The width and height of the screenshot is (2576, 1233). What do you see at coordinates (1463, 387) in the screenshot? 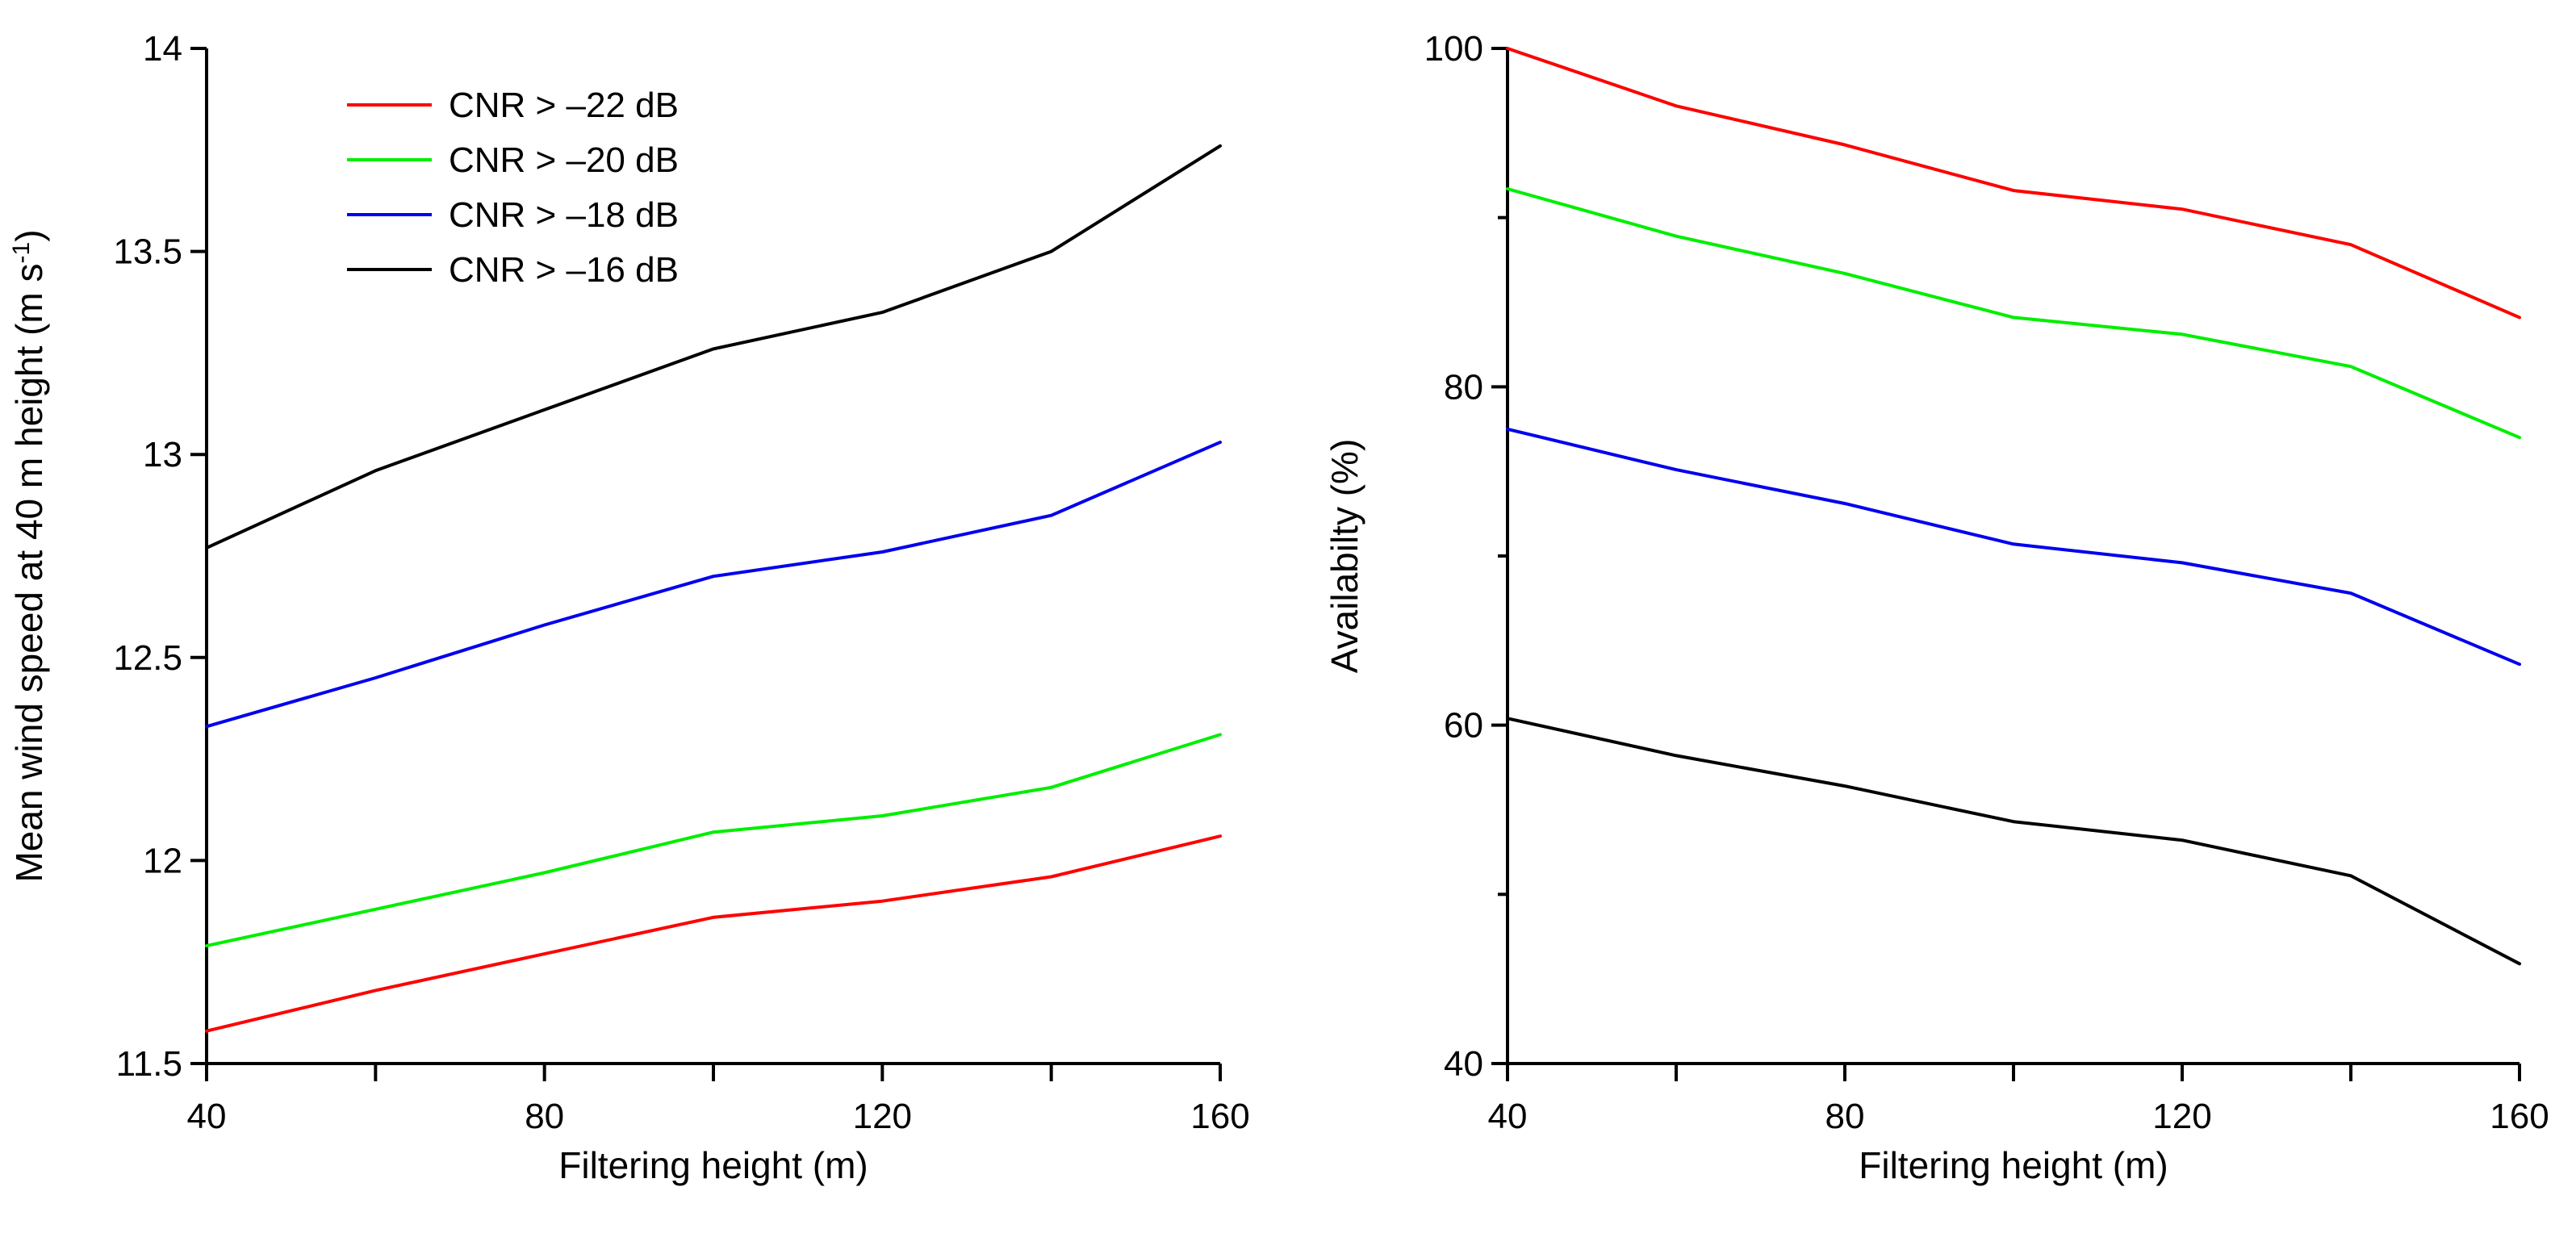
I see `y-tick-label: 80` at bounding box center [1463, 387].